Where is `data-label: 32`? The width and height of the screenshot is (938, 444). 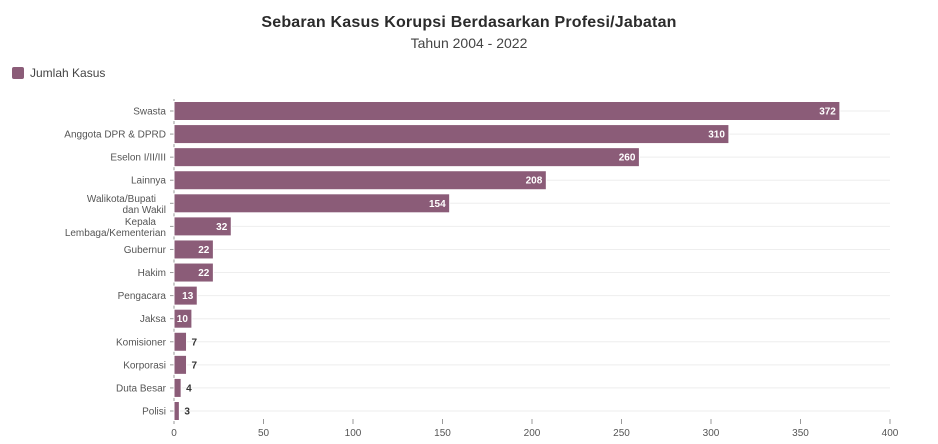 data-label: 32 is located at coordinates (222, 227).